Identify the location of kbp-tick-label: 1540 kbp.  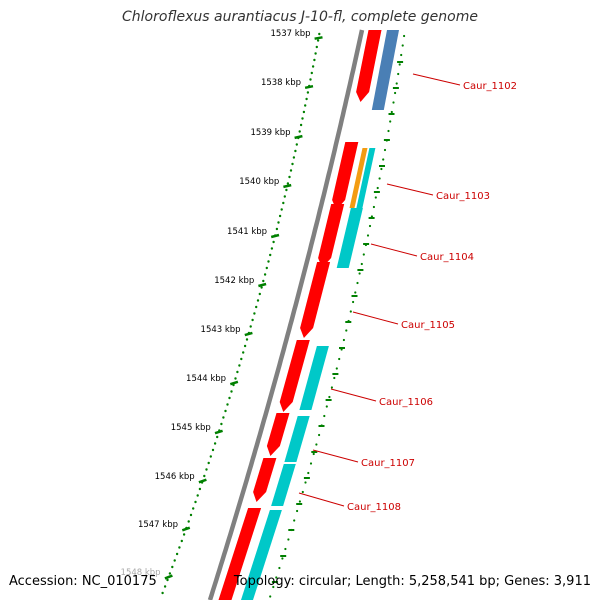
(259, 182).